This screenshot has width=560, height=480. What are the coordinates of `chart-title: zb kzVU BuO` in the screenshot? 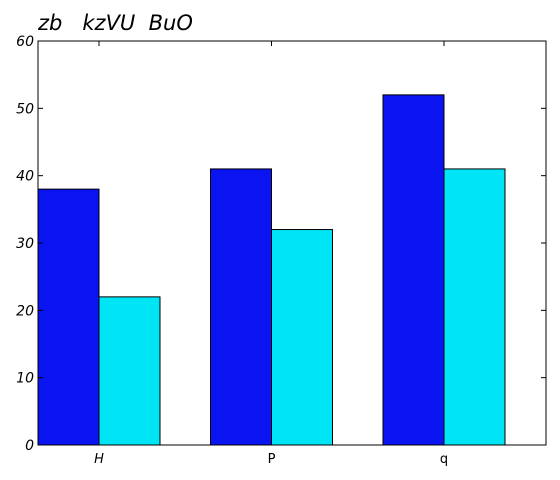 It's located at (115, 23).